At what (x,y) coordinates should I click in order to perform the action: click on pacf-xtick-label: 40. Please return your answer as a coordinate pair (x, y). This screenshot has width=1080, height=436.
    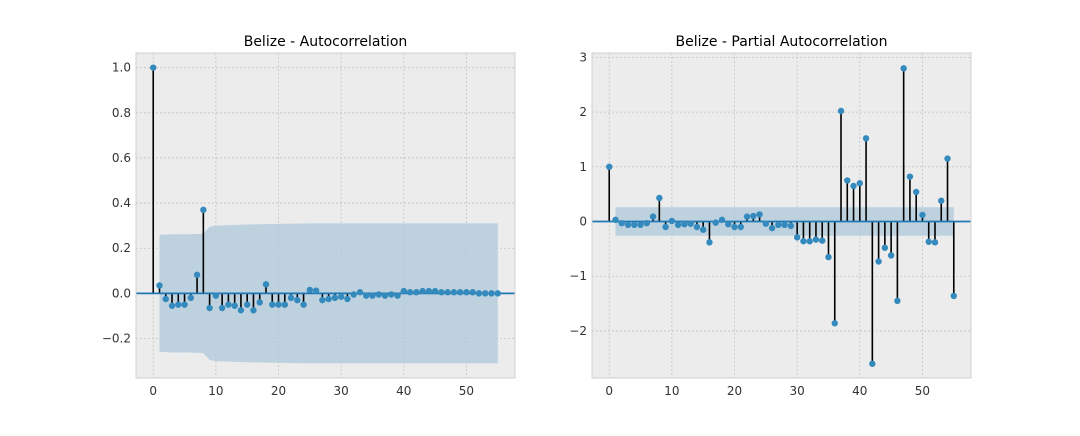
    Looking at the image, I should click on (859, 391).